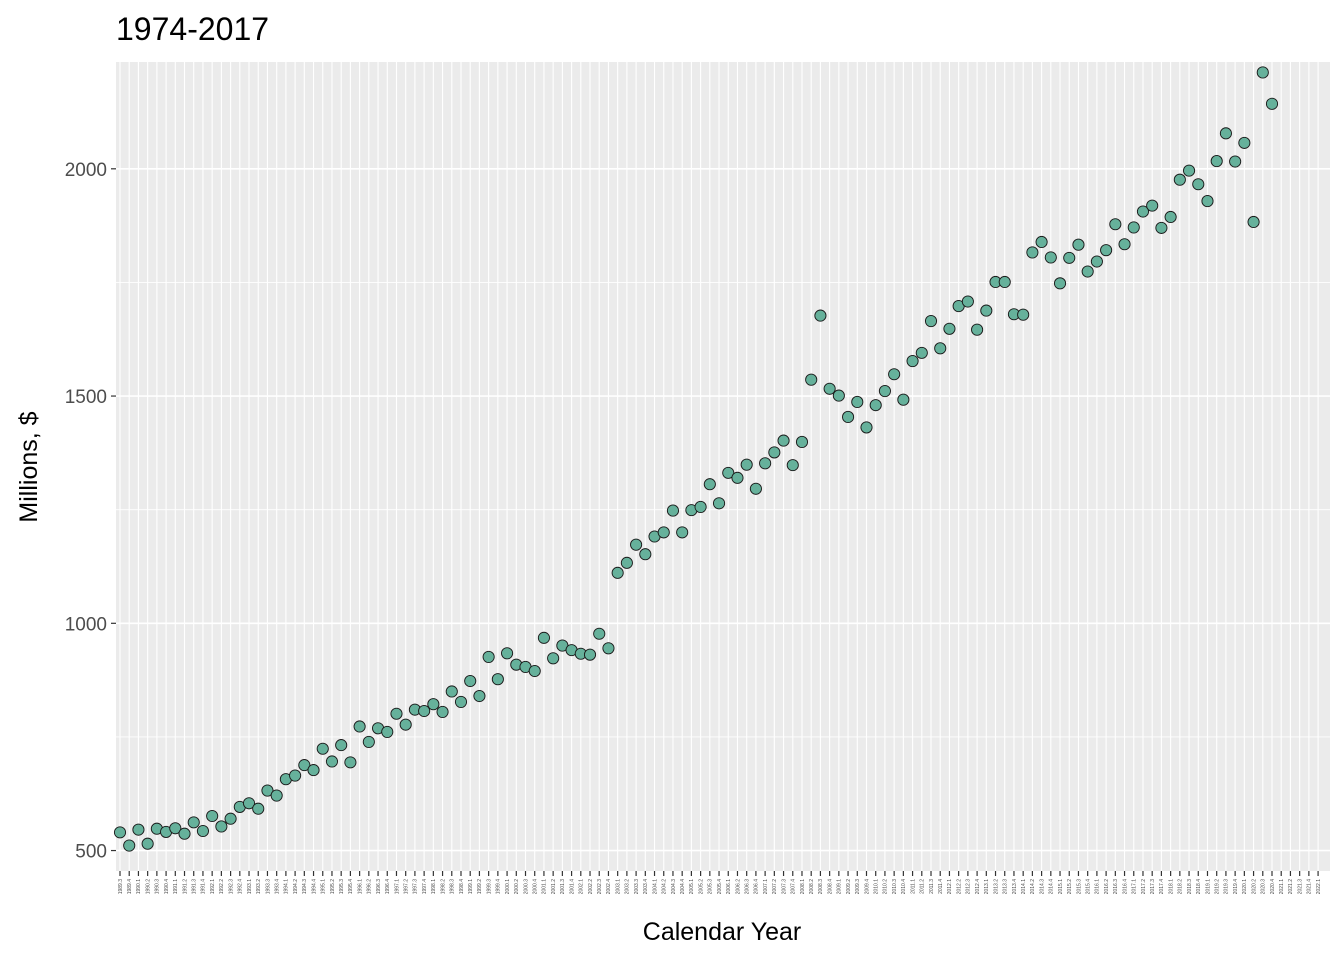  Describe the element at coordinates (1079, 887) in the screenshot. I see `x-tick-label: 2015.3` at that location.